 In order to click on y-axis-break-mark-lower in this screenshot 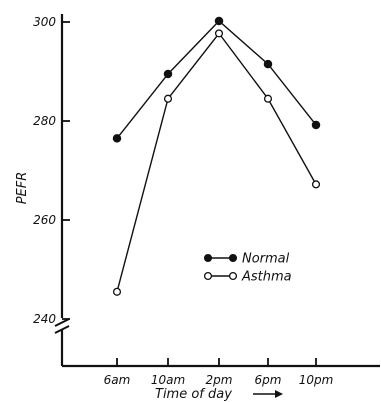, I will do `click(62, 329)`.